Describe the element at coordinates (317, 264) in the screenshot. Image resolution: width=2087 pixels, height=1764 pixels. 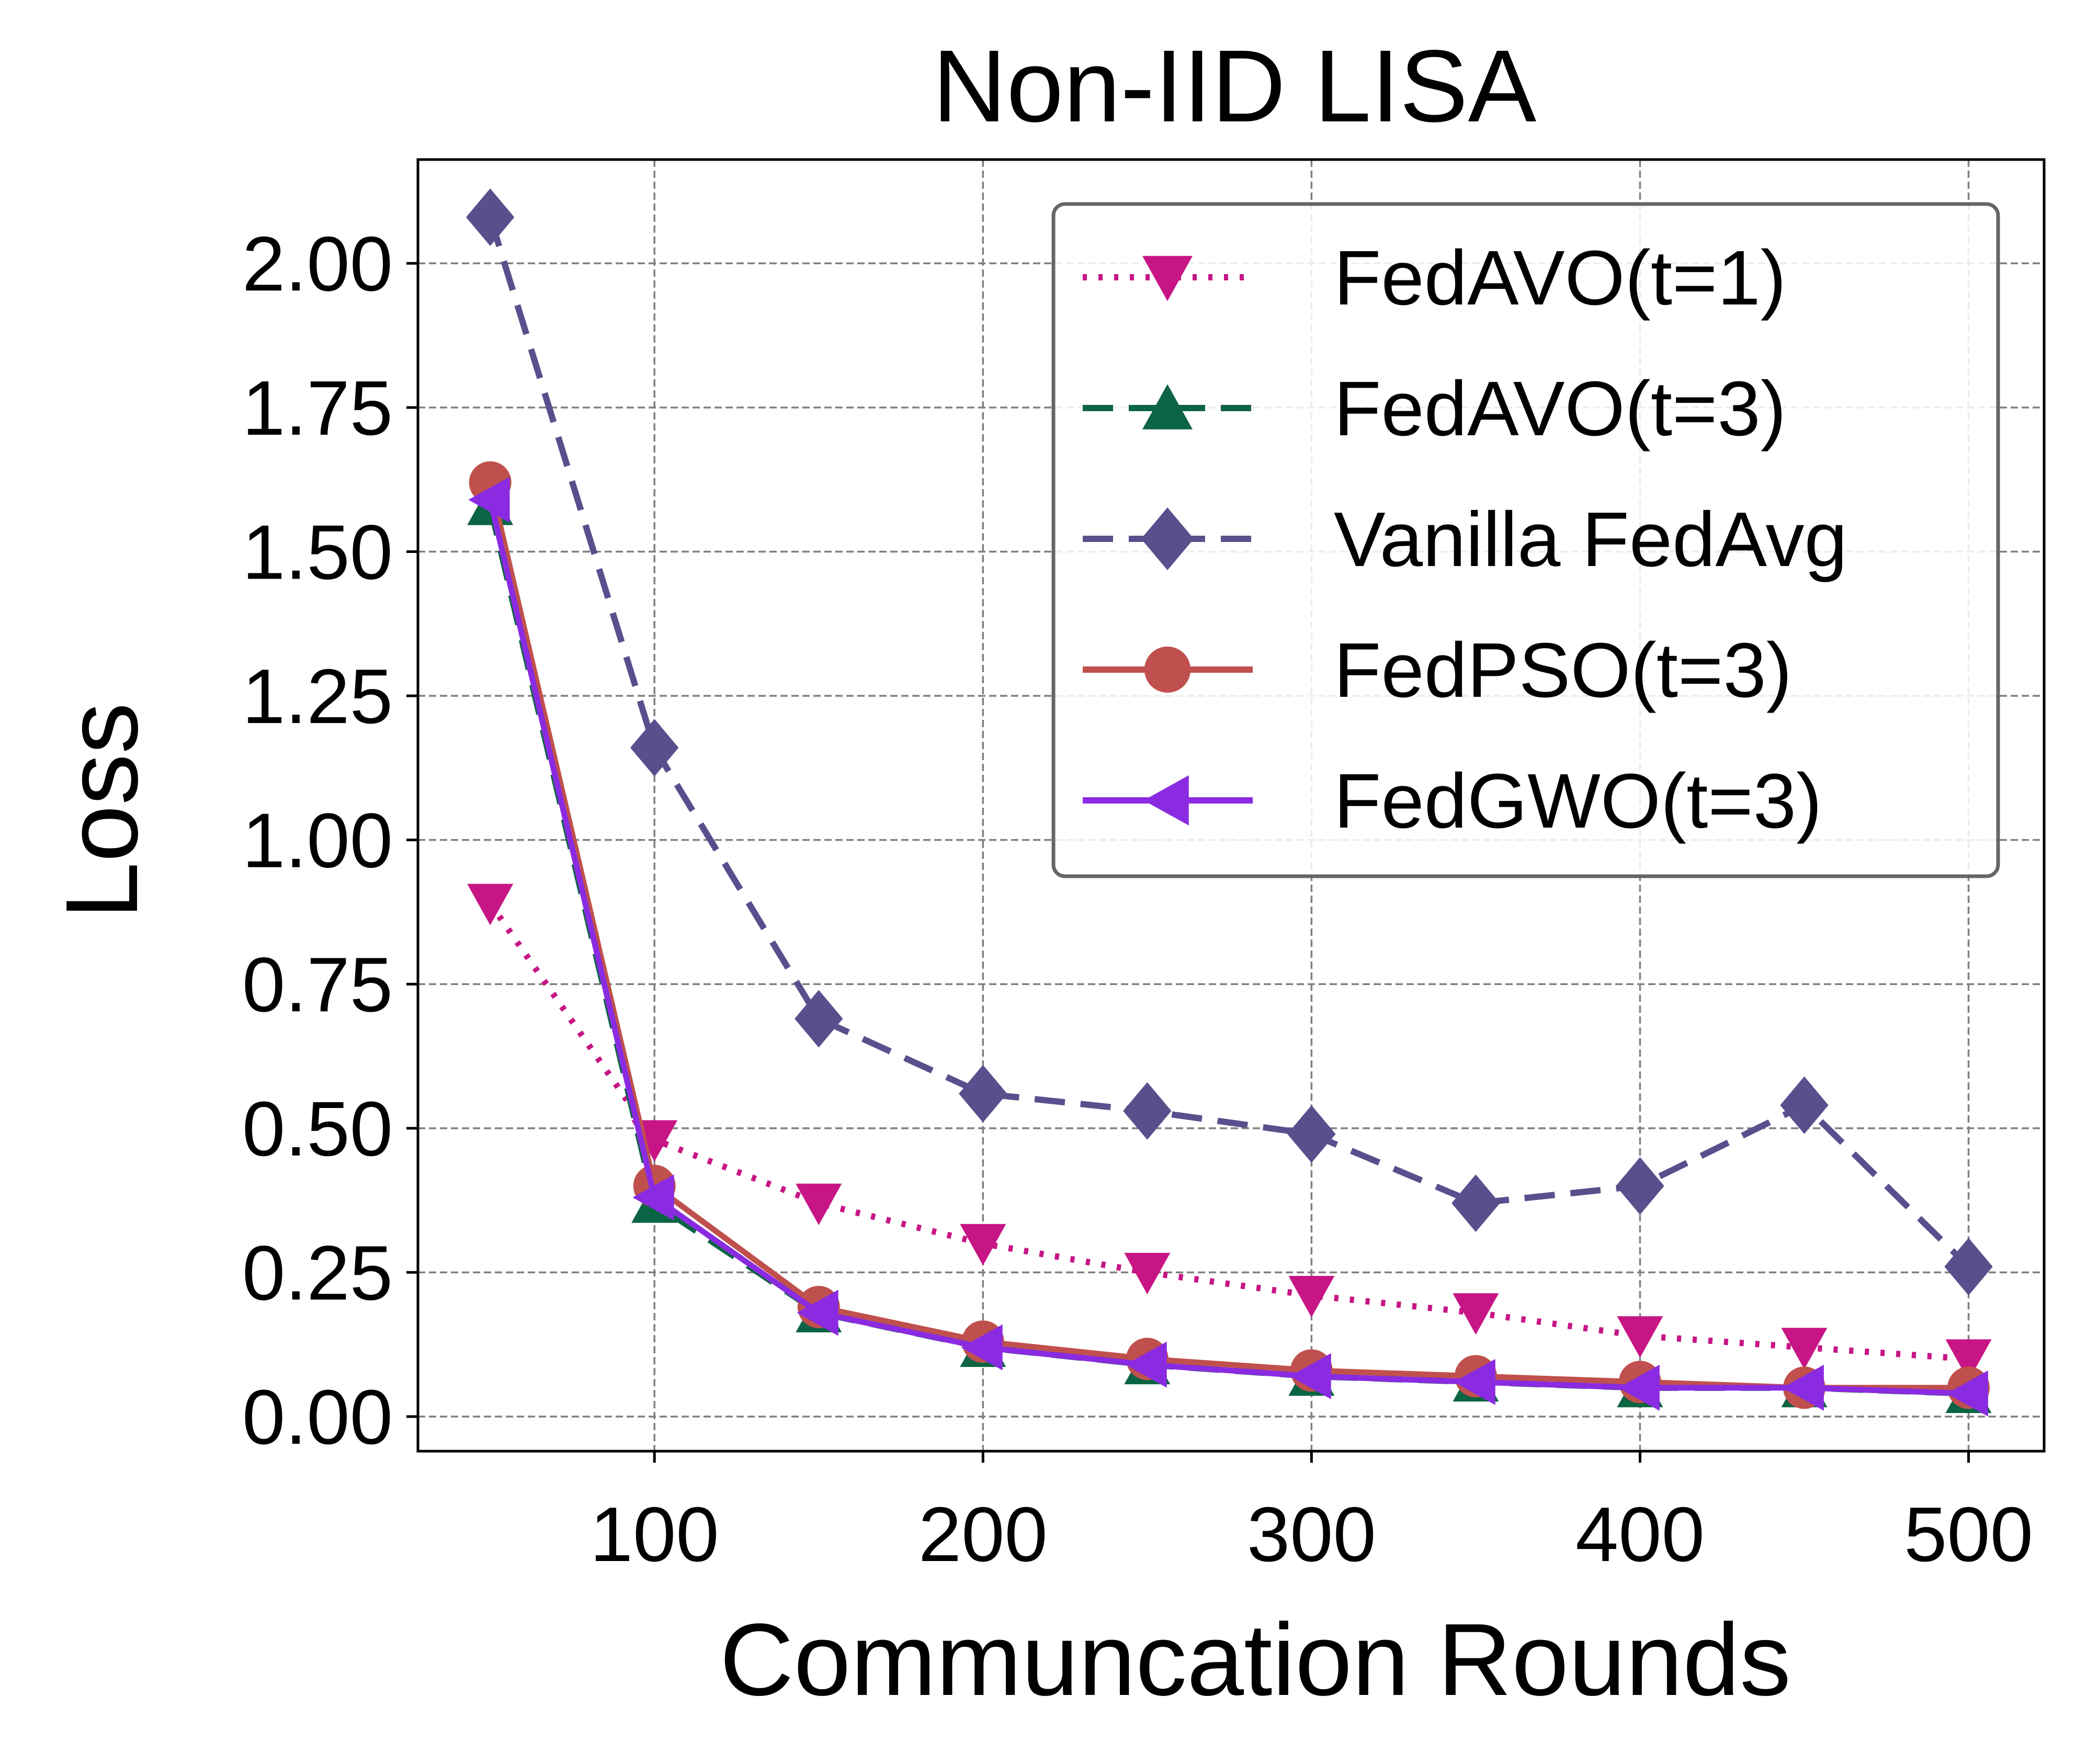
I see `y-tick-label: 2.00` at that location.